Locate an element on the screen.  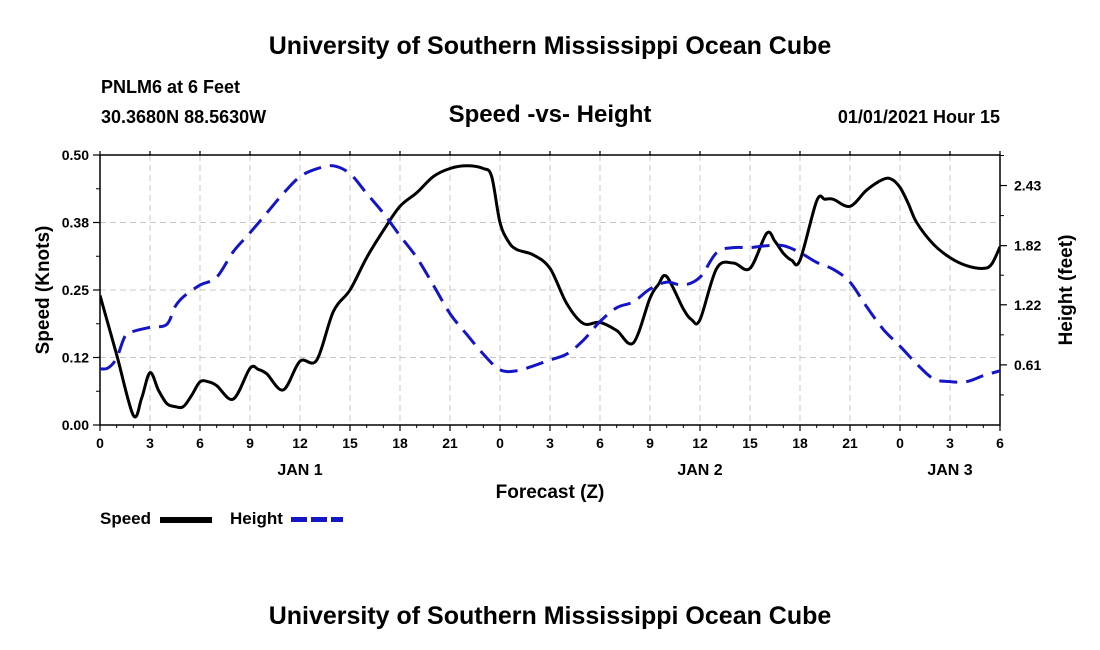
legend-height-label: Height is located at coordinates (256, 518).